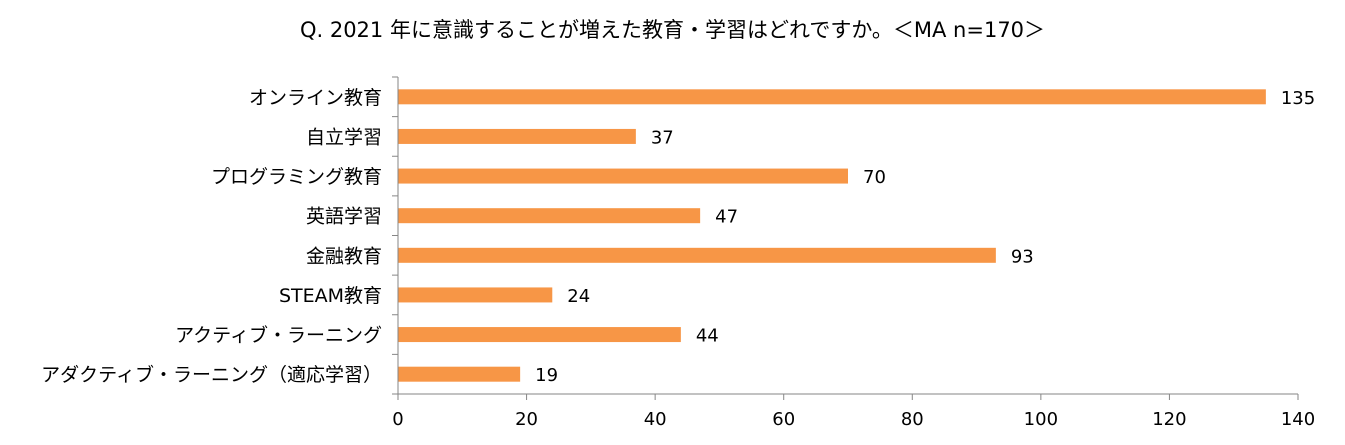 This screenshot has width=1345, height=445. I want to click on data-label: 70, so click(874, 177).